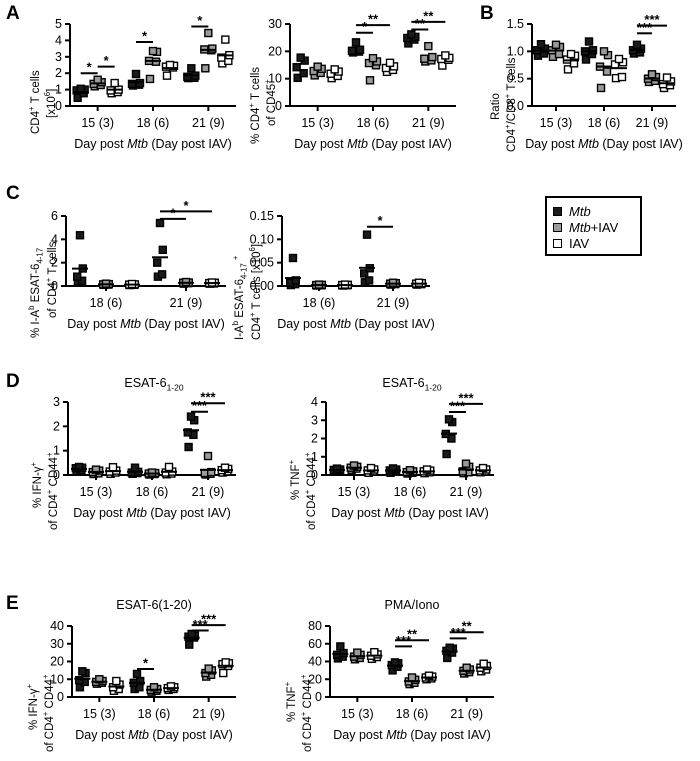  What do you see at coordinates (262, 286) in the screenshot?
I see `y-tick-label: 0.00` at bounding box center [262, 286].